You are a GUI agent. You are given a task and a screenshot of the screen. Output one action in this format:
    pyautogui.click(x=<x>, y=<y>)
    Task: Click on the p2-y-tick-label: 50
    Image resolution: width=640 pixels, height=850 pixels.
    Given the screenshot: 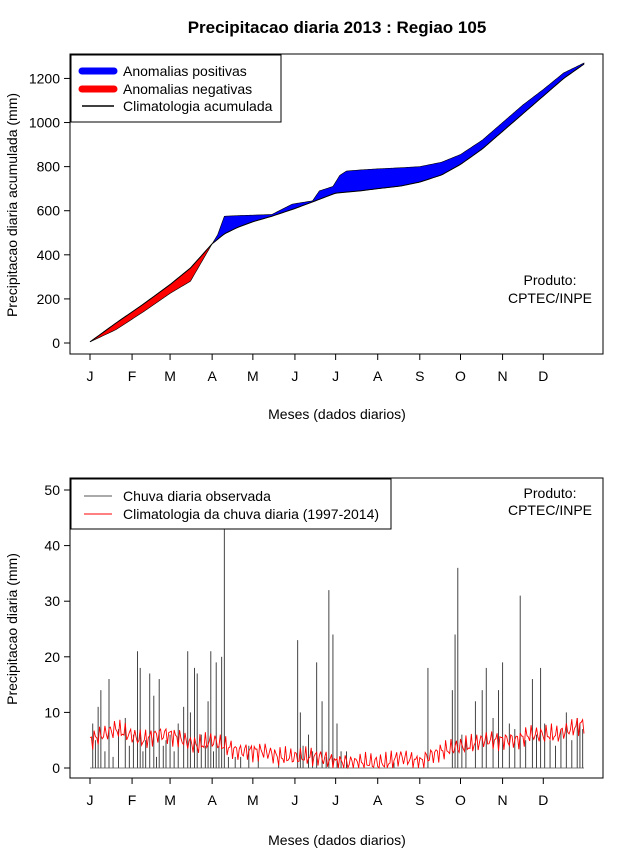 What is the action you would take?
    pyautogui.click(x=52, y=490)
    